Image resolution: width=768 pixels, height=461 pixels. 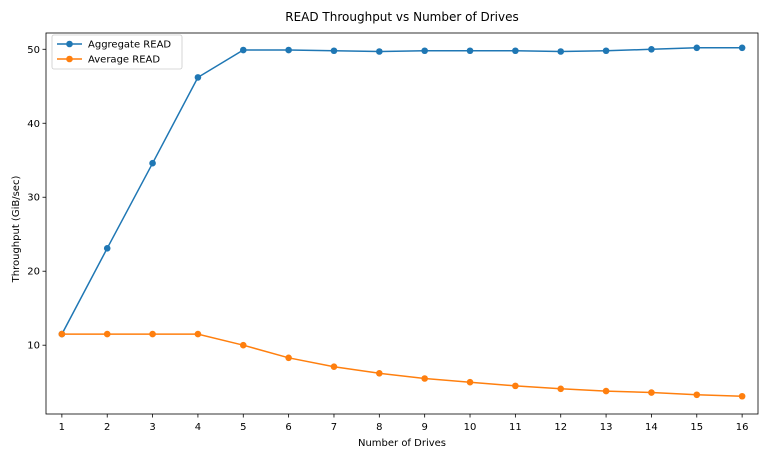 I want to click on x-tick-label: 11, so click(x=515, y=427).